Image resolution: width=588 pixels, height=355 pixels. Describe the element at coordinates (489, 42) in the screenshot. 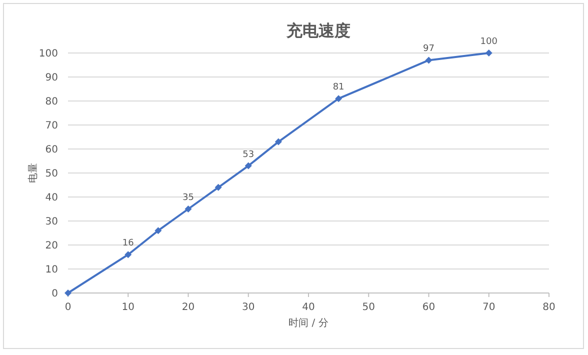

I see `data-label: 100` at that location.